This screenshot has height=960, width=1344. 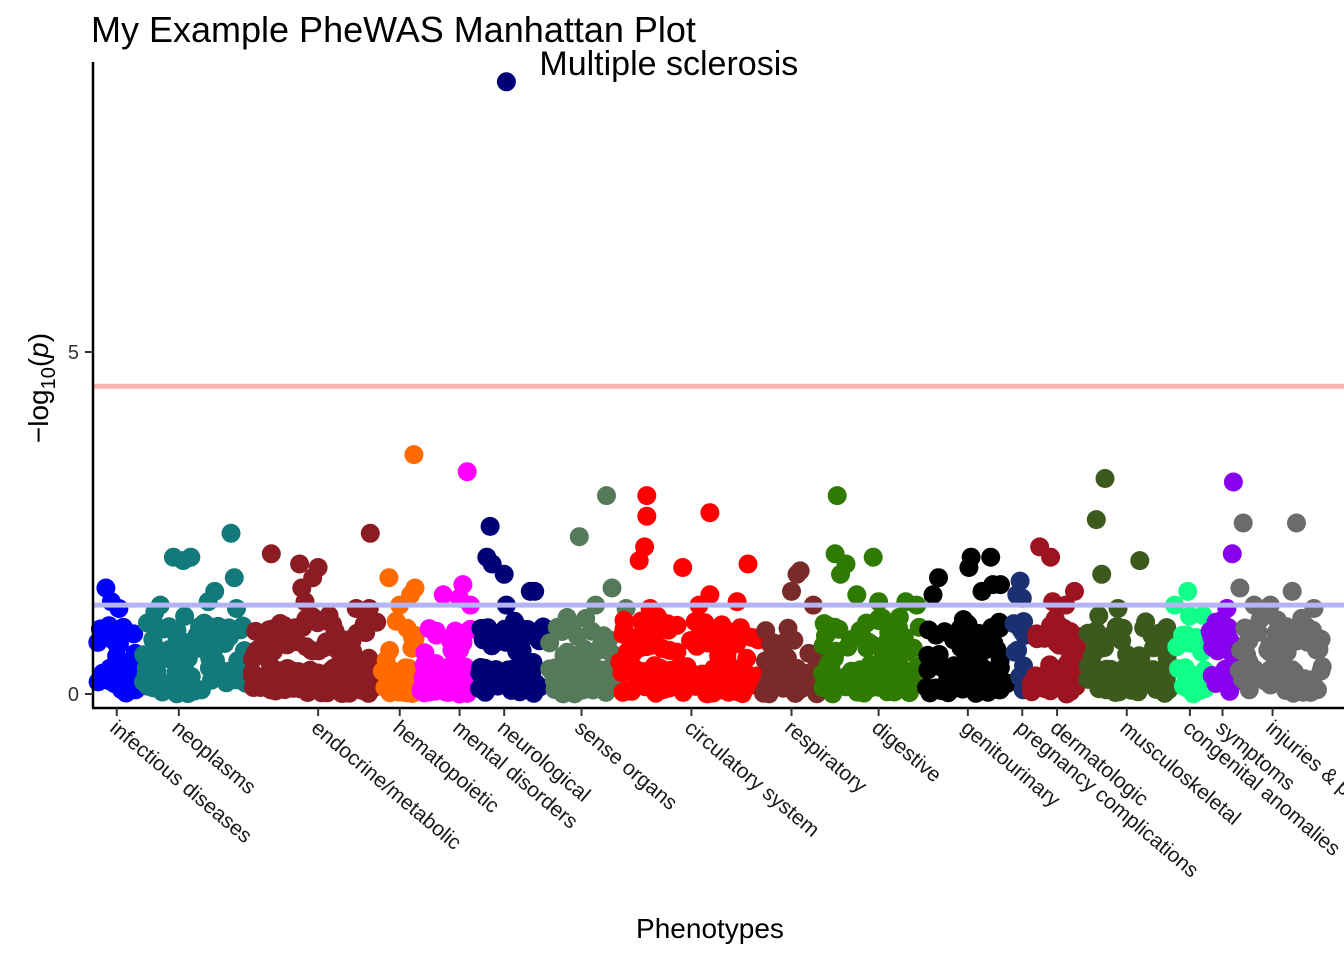 I want to click on y-tick-label: 5, so click(x=73, y=353).